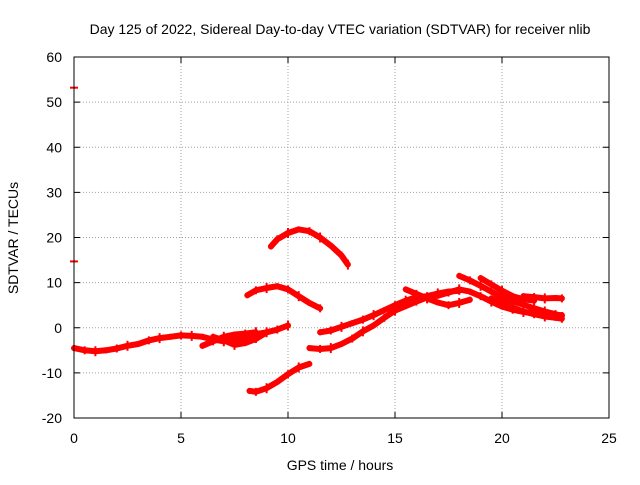 Image resolution: width=640 pixels, height=485 pixels. I want to click on x-tick-label: 25, so click(609, 438).